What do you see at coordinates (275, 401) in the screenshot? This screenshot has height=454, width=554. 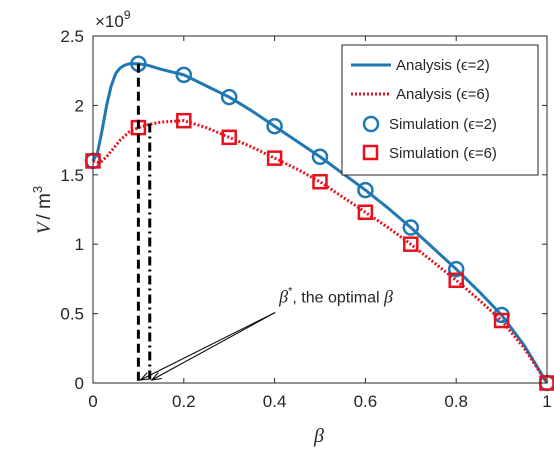 I see `x-tick-label: 0.4` at bounding box center [275, 401].